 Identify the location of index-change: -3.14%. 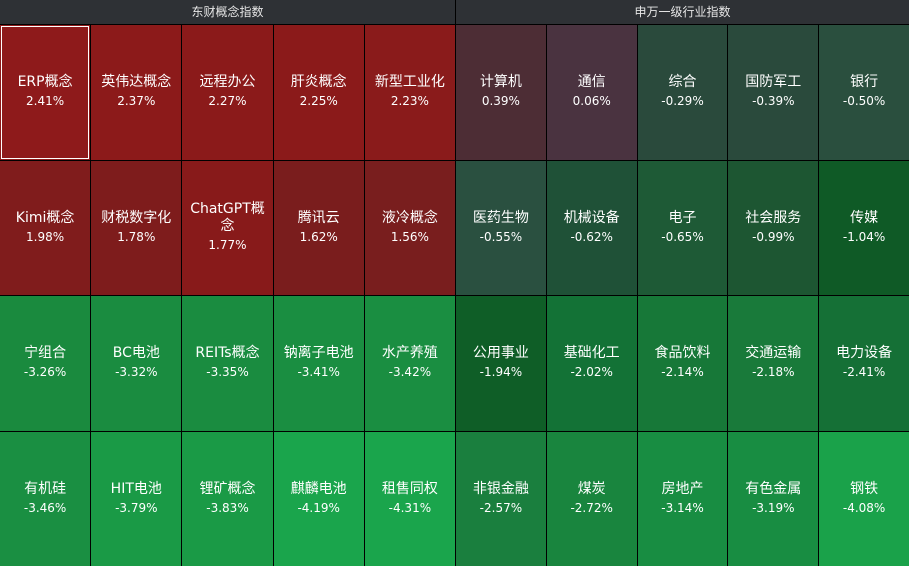
(682, 507).